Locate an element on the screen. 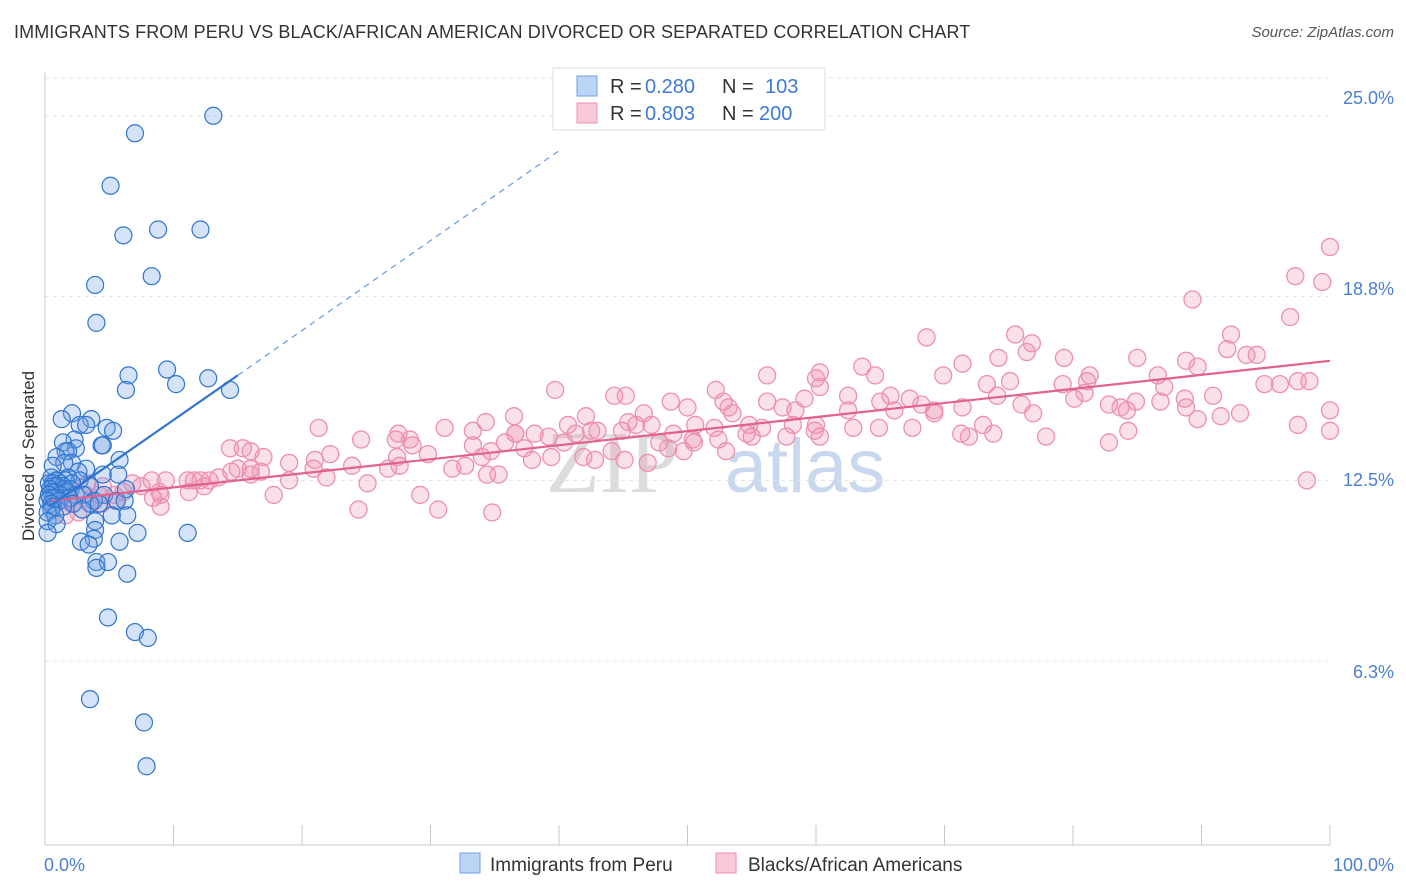  series-peru-points is located at coordinates (139, 441).